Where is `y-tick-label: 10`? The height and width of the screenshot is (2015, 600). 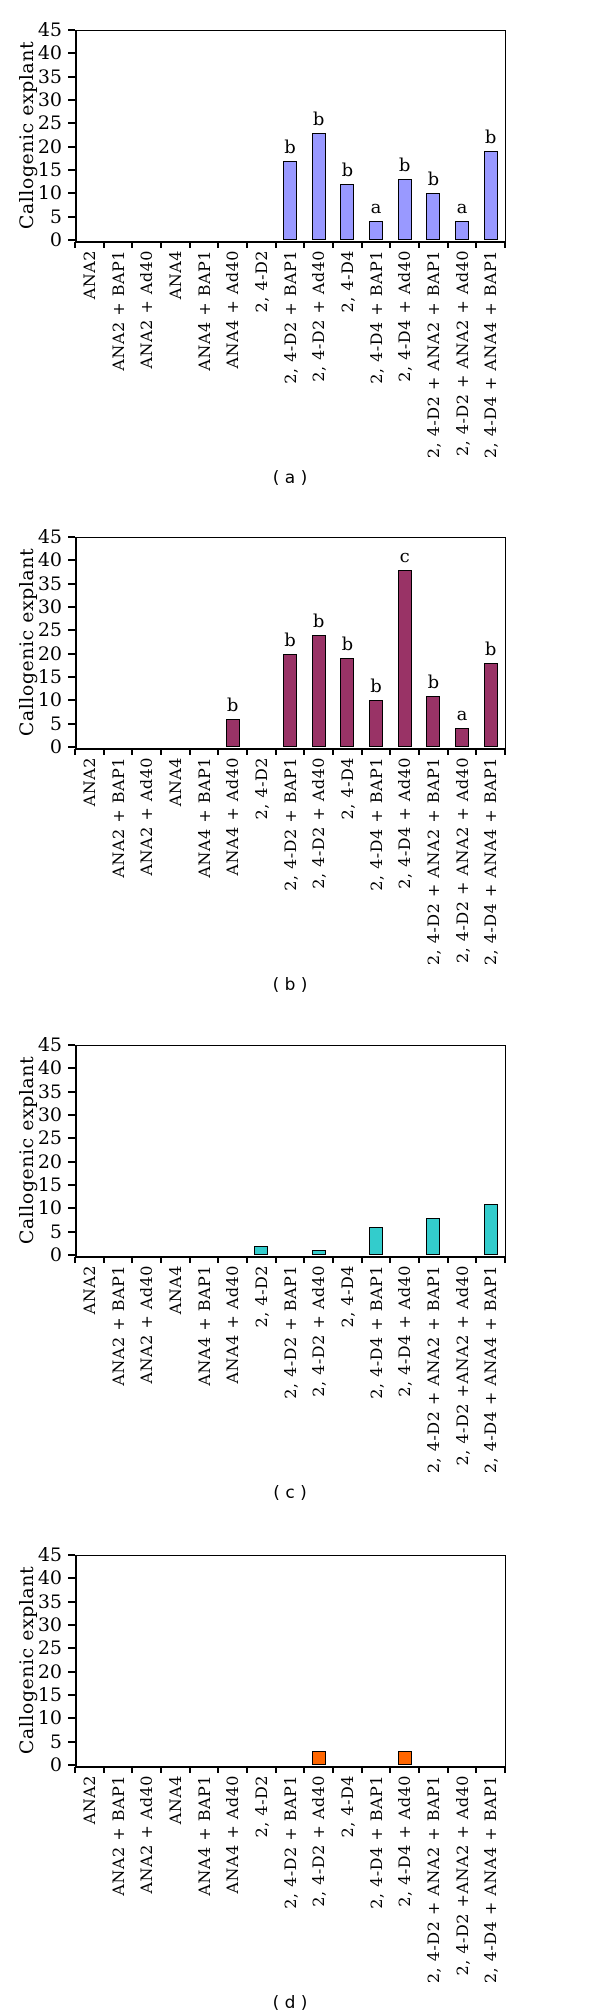 y-tick-label: 10 is located at coordinates (49, 1718).